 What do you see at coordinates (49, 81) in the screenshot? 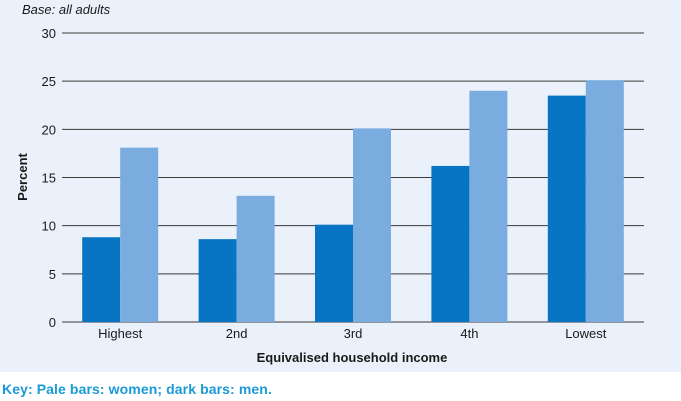
I see `y-tick-label: 25` at bounding box center [49, 81].